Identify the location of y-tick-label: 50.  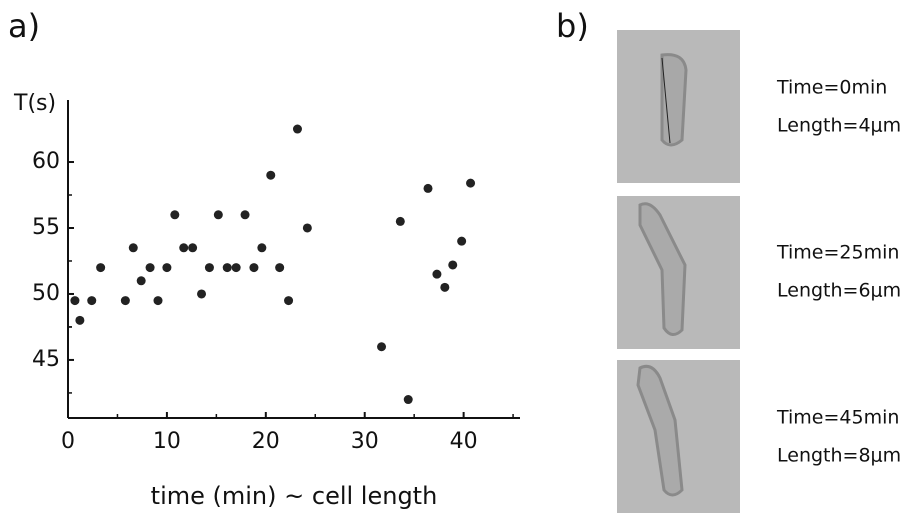
(46, 293).